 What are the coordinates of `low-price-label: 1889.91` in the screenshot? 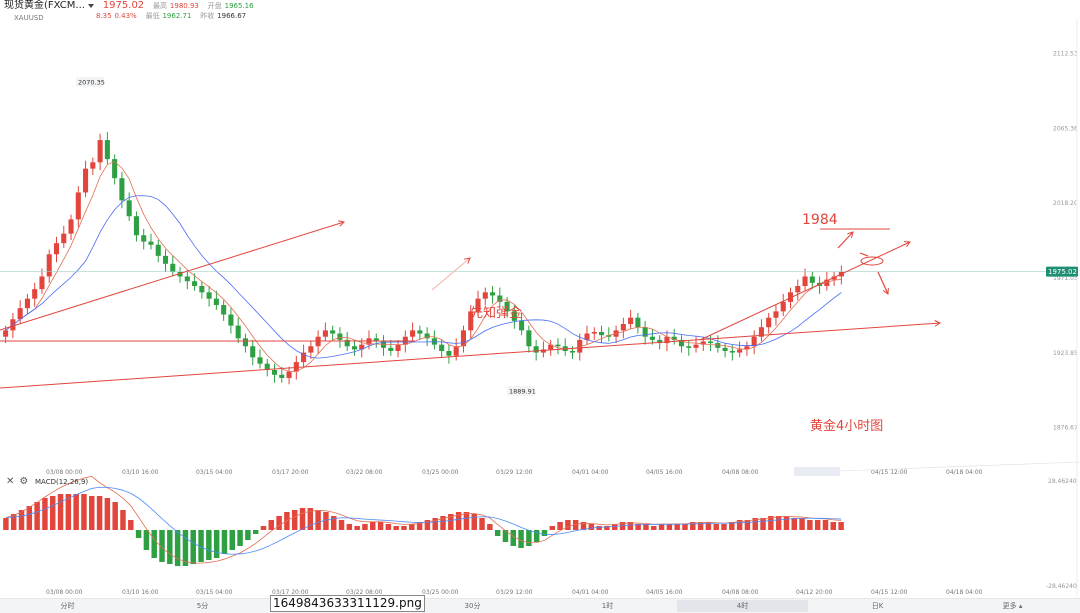 It's located at (522, 392).